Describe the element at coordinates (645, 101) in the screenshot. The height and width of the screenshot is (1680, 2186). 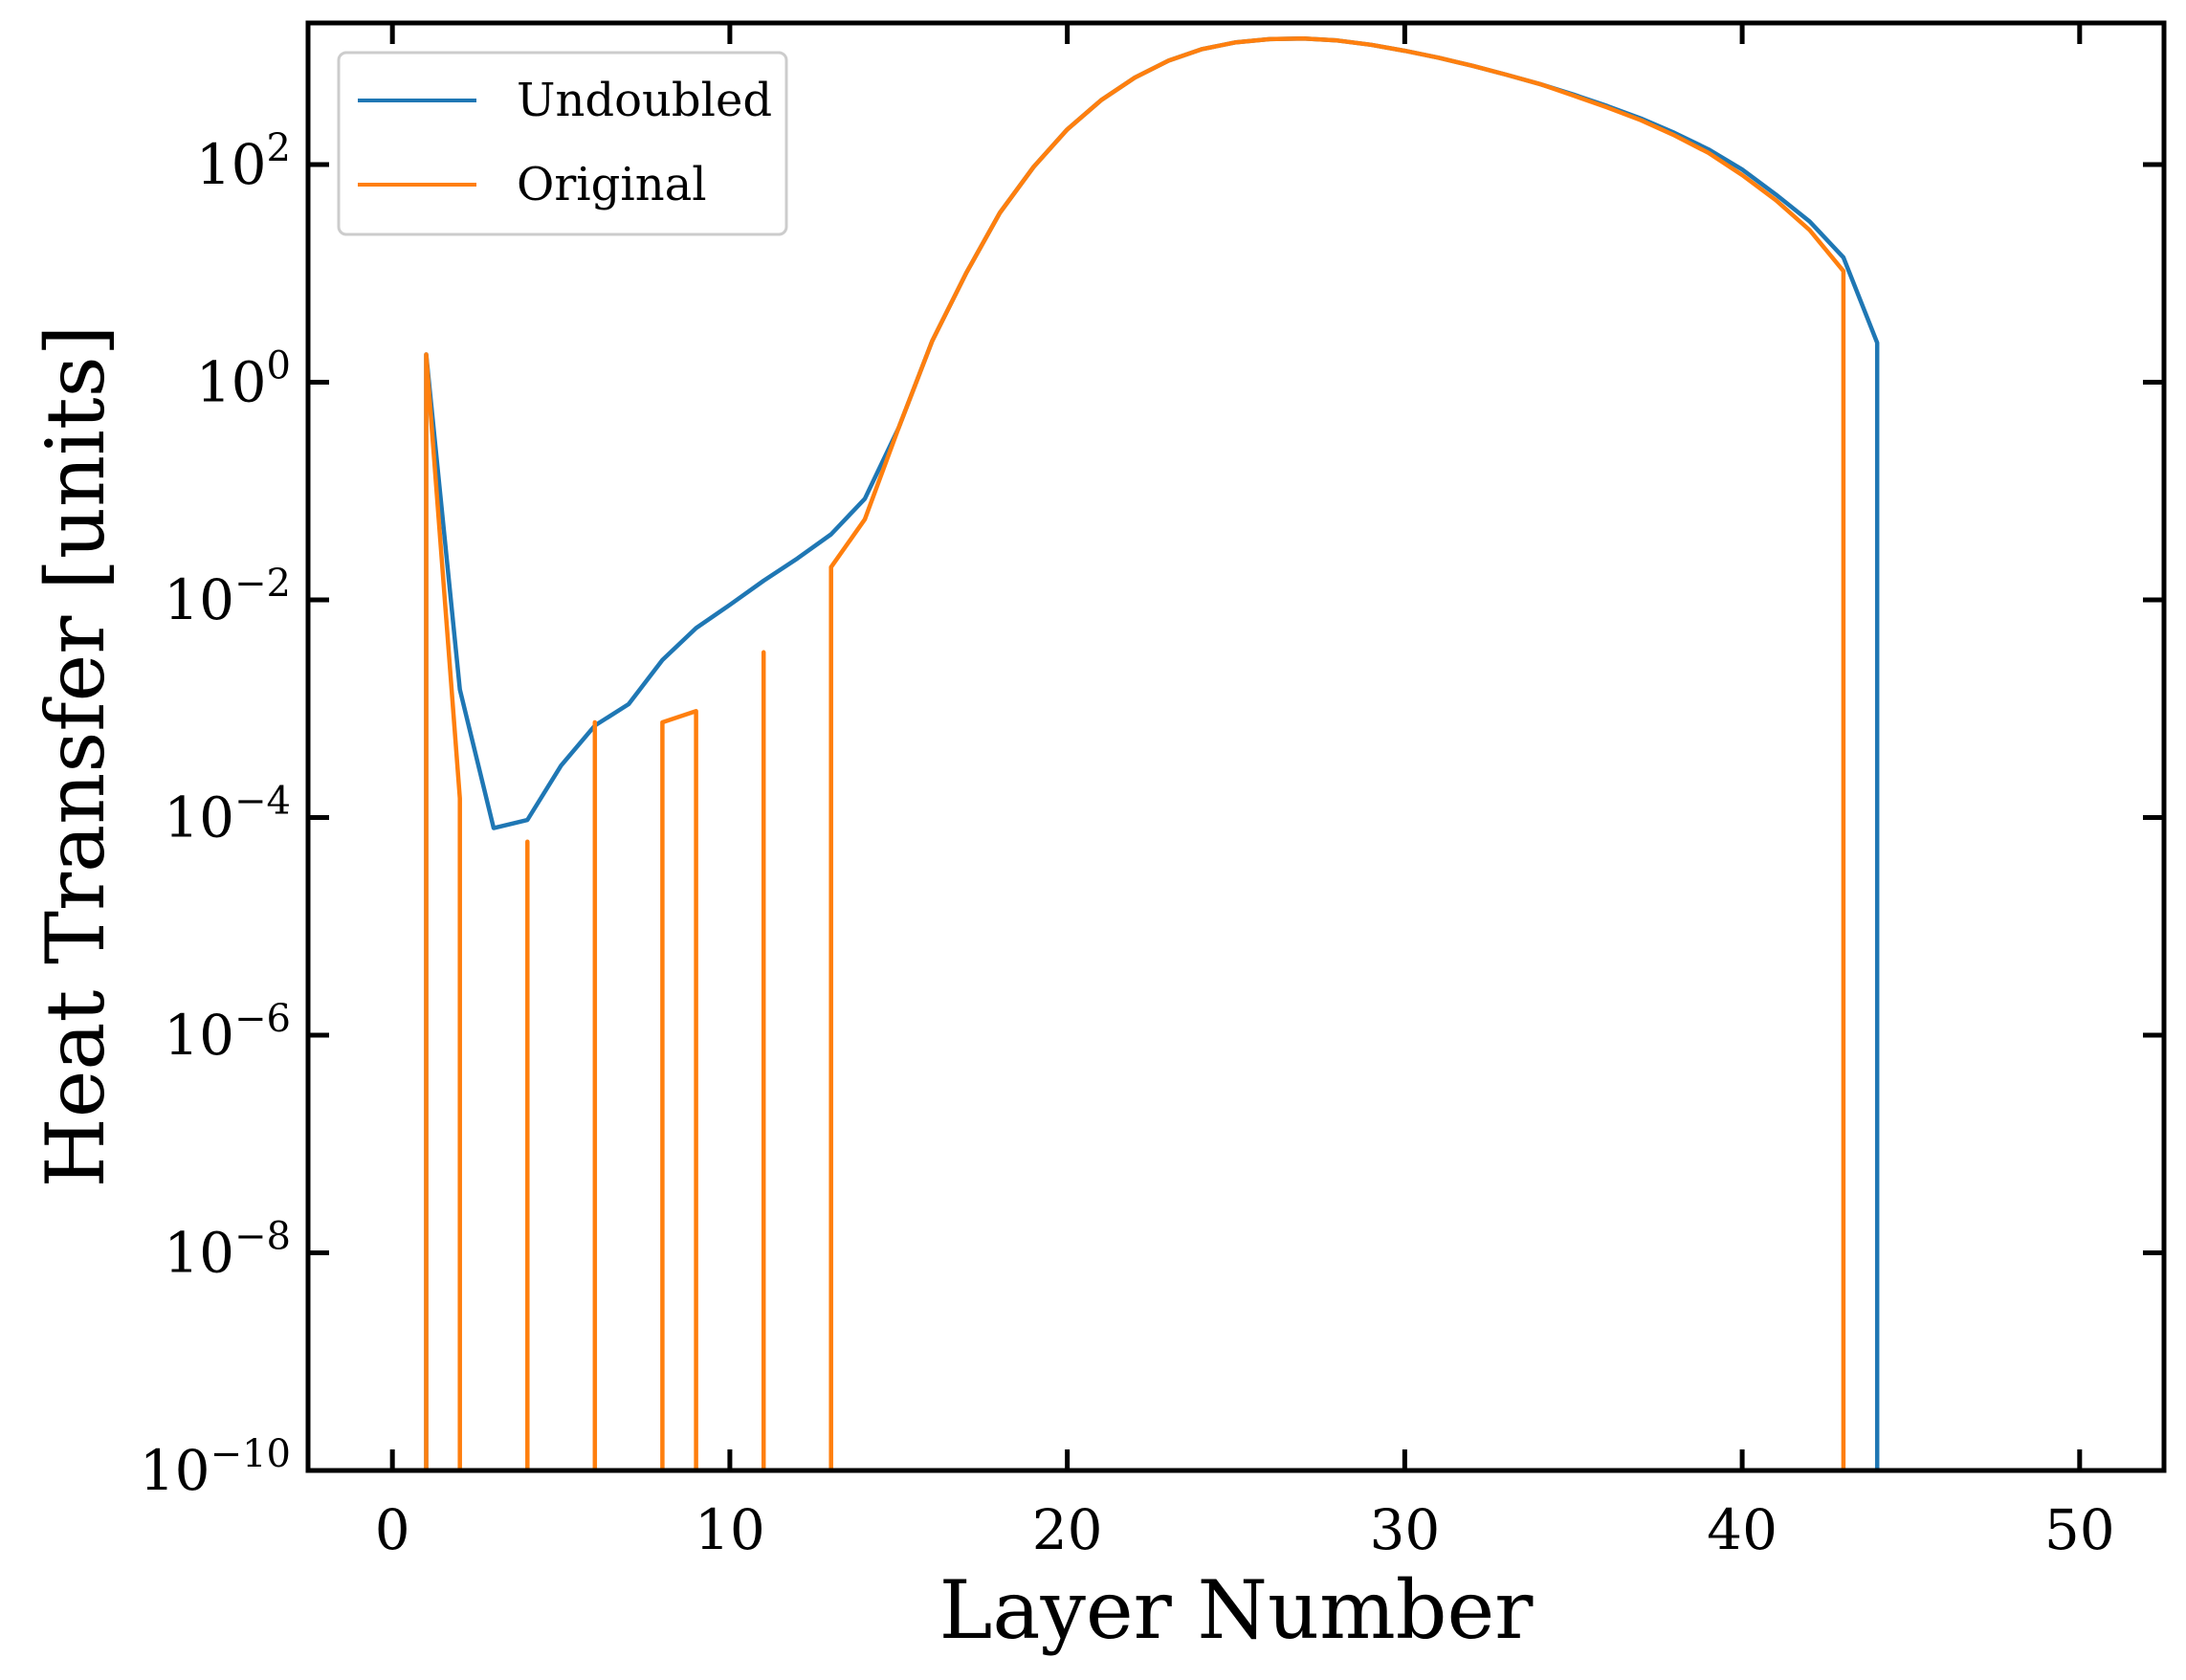
I see `legend-label-undoubled: Undoubled` at that location.